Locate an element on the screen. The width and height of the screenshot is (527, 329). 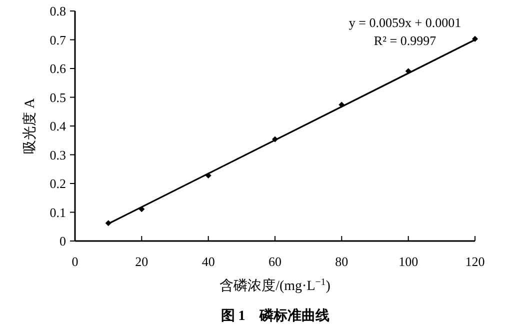
y-tick-label: 0.1 is located at coordinates (58, 212).